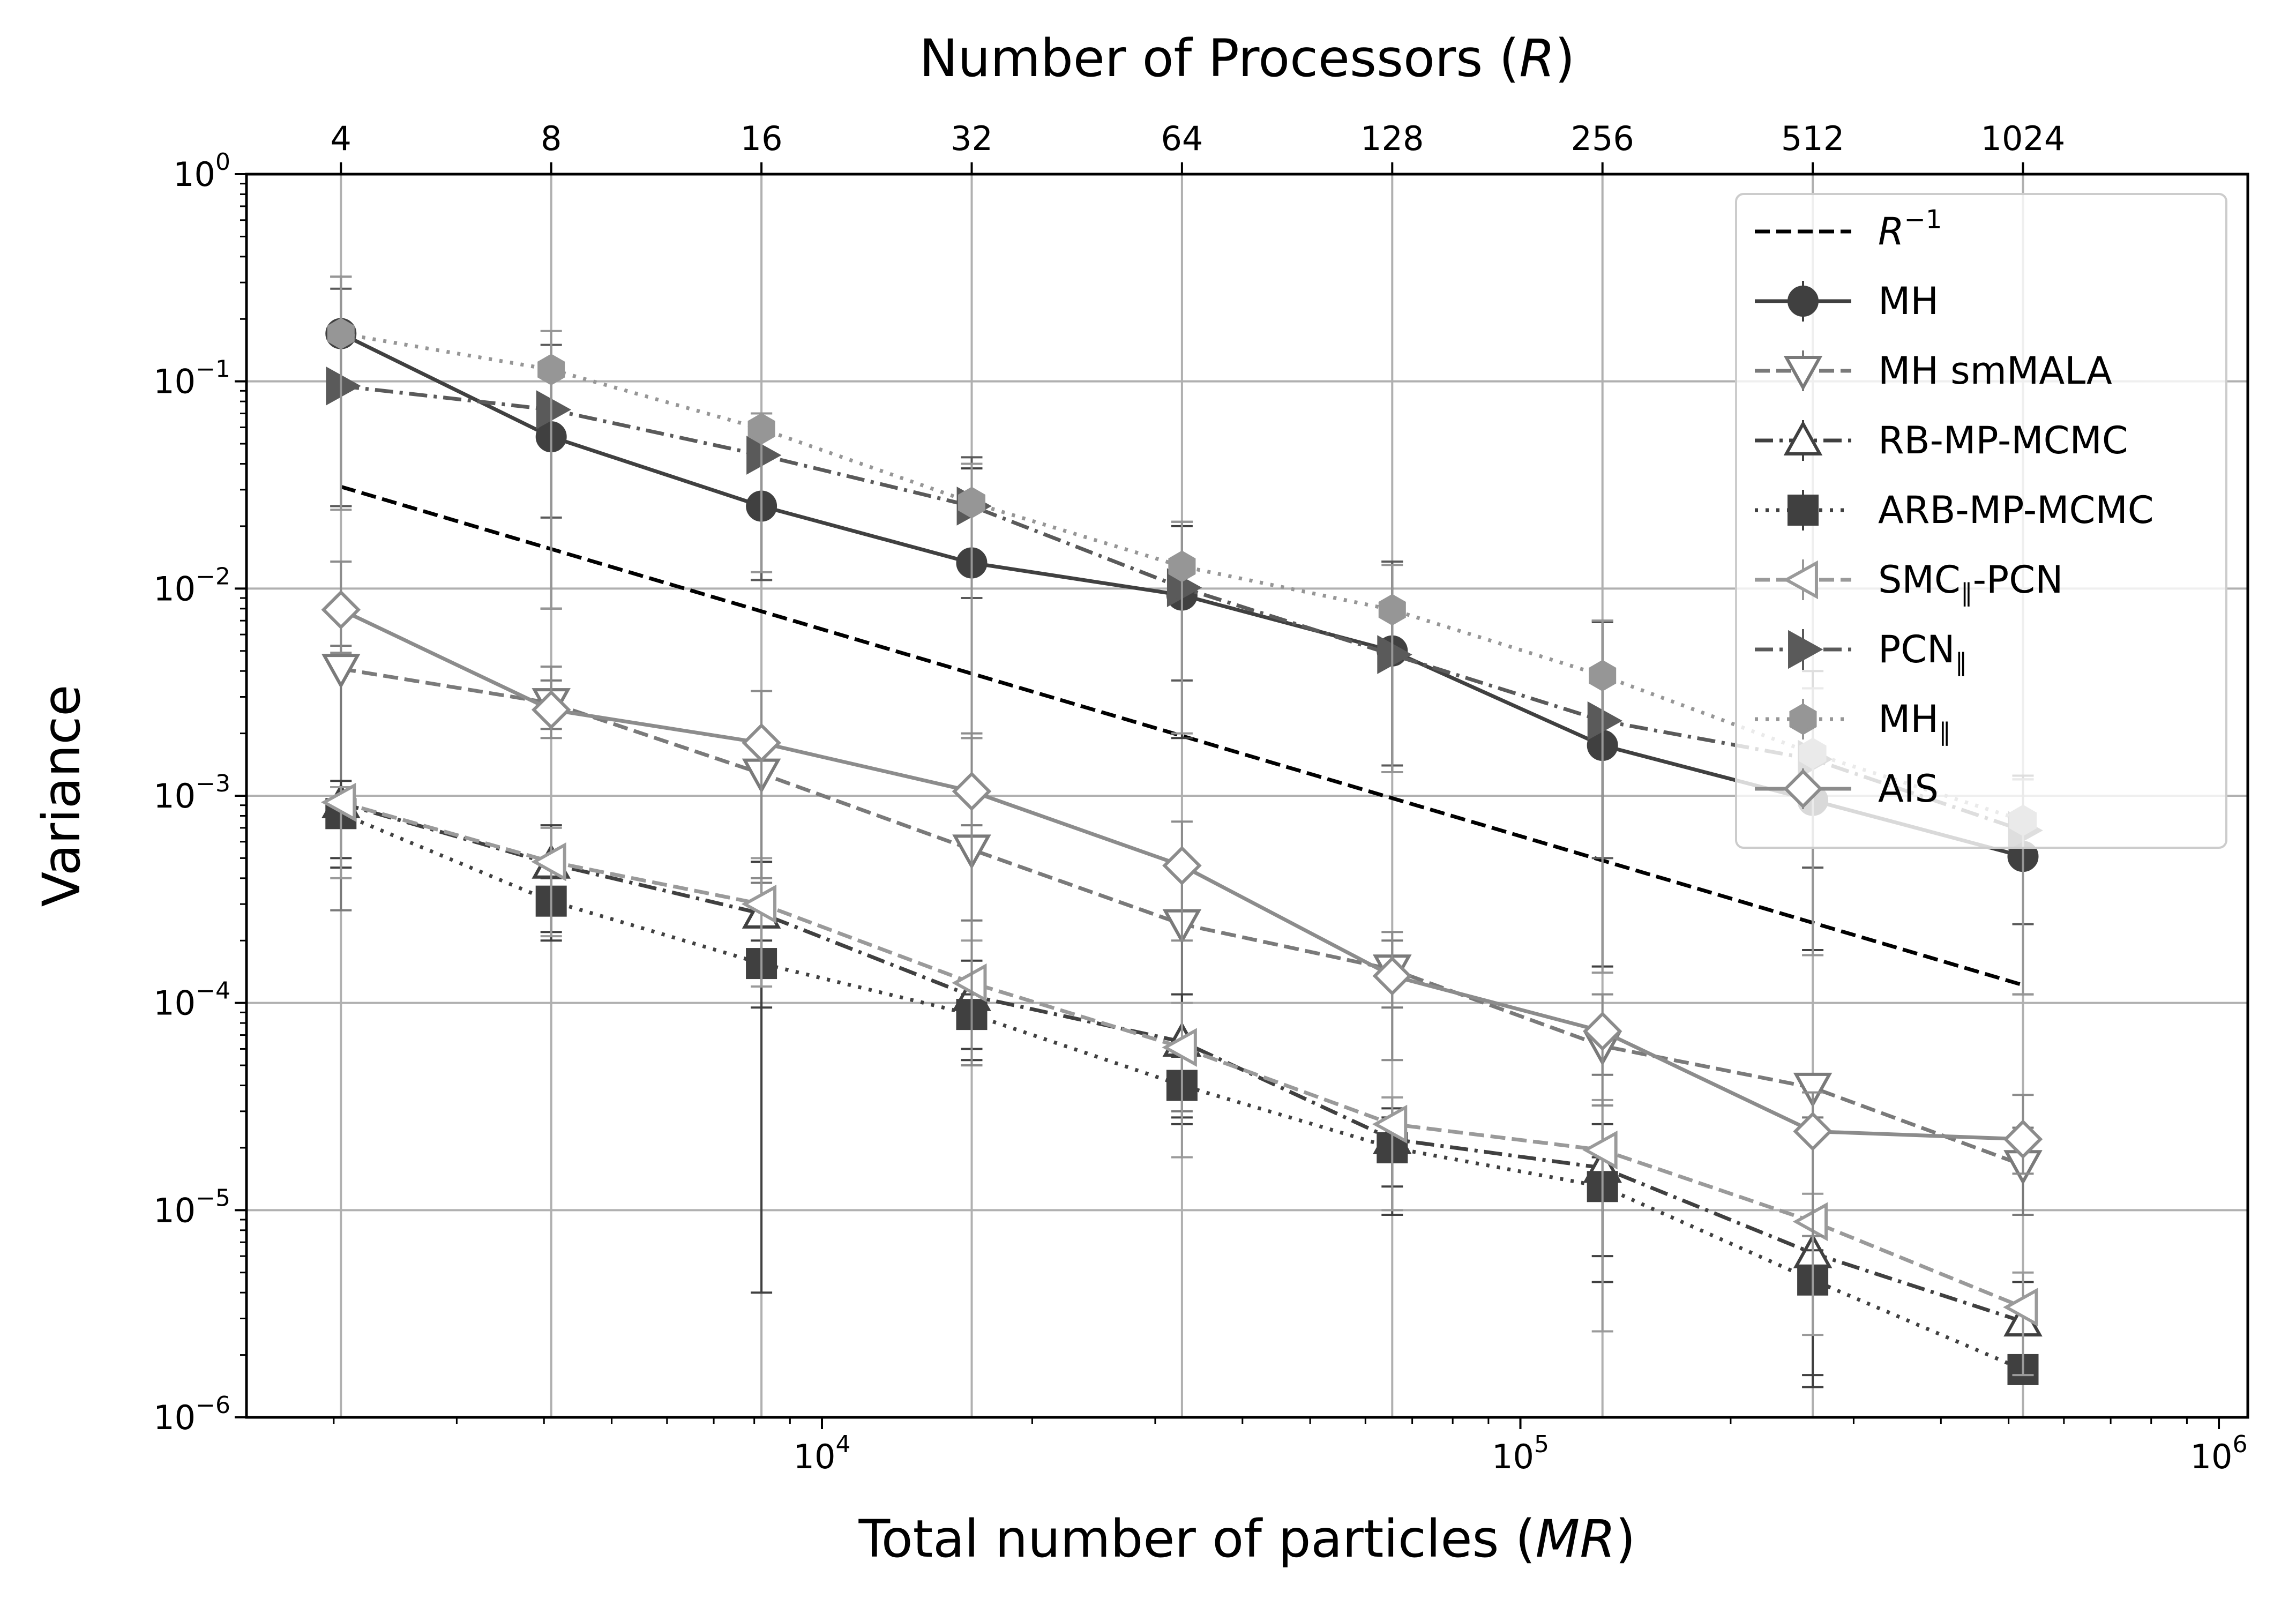  What do you see at coordinates (2219, 1453) in the screenshot?
I see `x-tick-label: 10⁶` at bounding box center [2219, 1453].